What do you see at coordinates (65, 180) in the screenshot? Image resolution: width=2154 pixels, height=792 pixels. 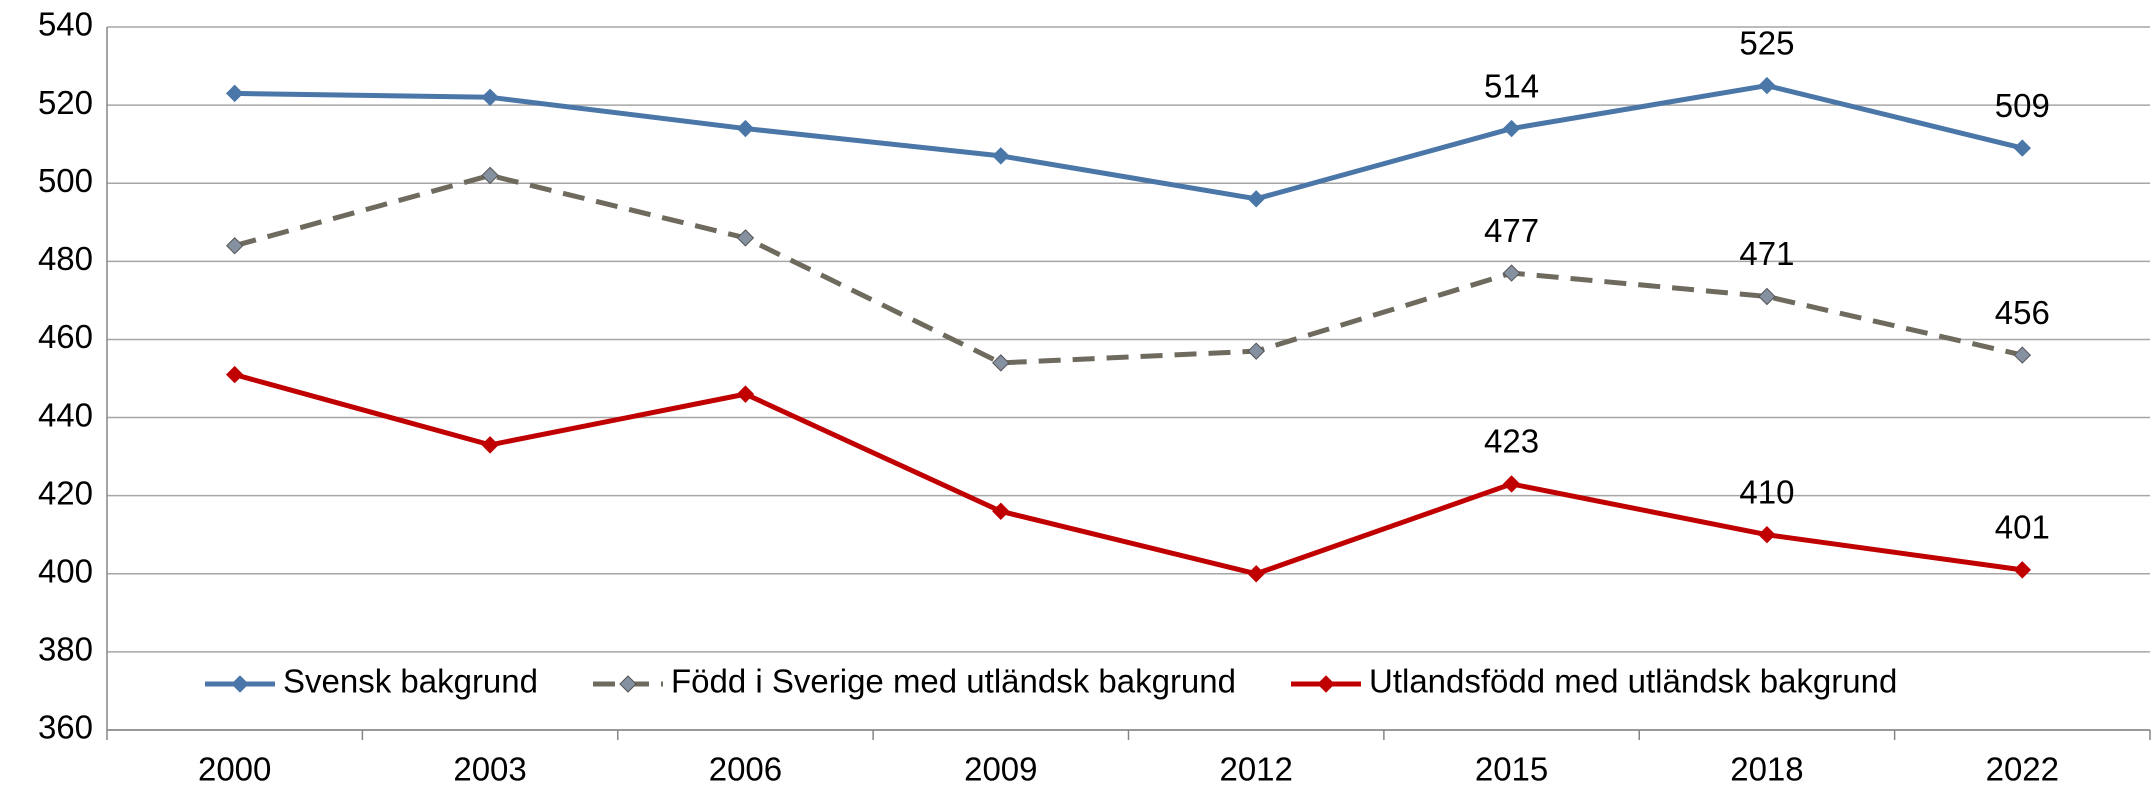 I see `y-tick-label: 500` at bounding box center [65, 180].